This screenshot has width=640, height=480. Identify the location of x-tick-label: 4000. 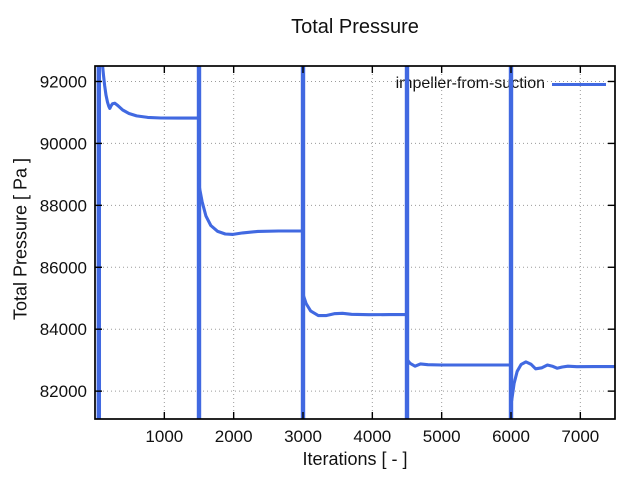
(372, 436).